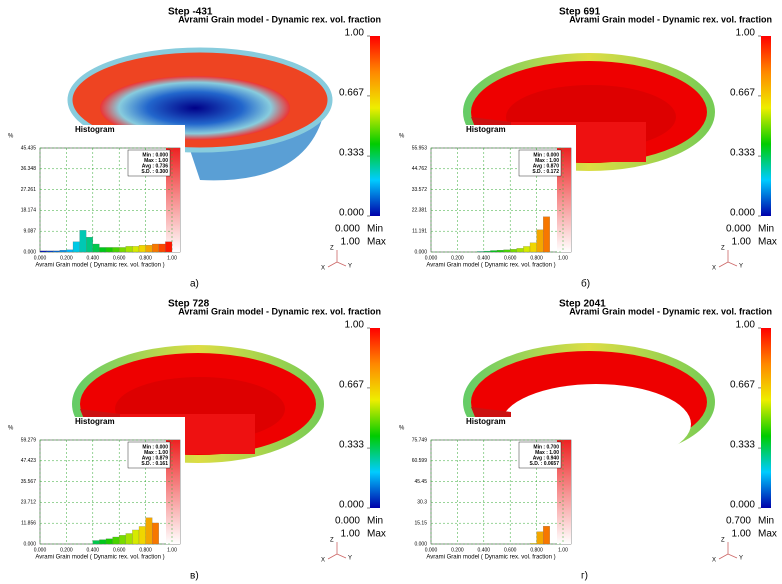  I want to click on y-tick-label: 45.435, so click(29, 148).